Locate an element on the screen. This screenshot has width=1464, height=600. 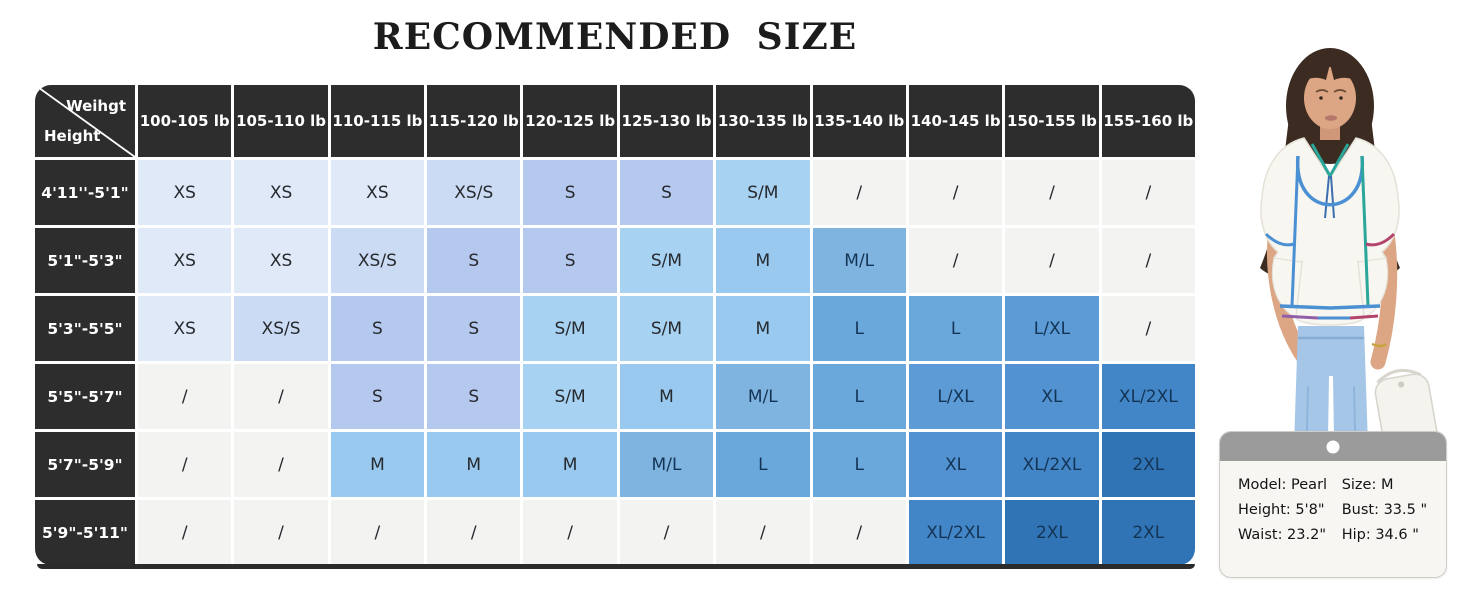
height-label: 5'3"-5'5" is located at coordinates (85, 328).